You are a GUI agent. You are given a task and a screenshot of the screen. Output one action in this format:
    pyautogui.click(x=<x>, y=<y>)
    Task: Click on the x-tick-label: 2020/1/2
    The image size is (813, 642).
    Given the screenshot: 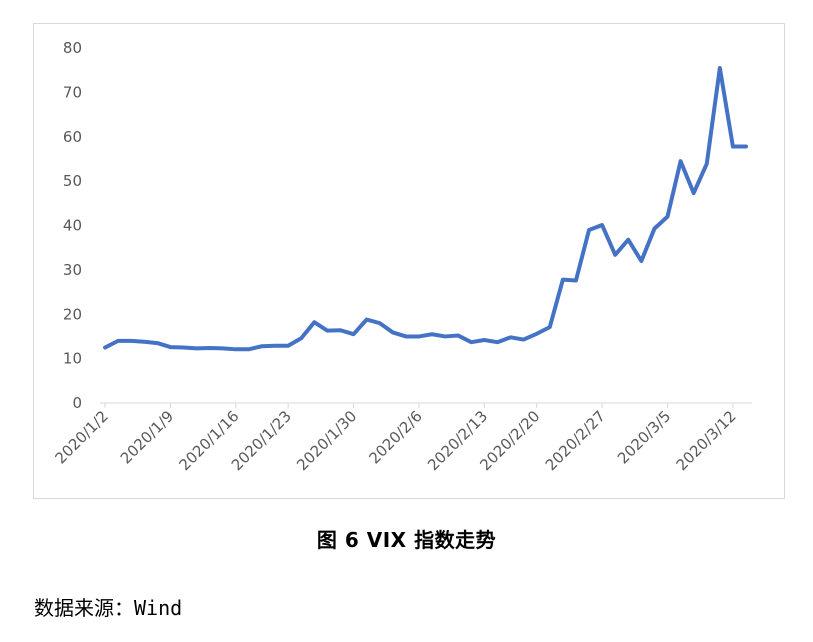 What is the action you would take?
    pyautogui.click(x=81, y=437)
    